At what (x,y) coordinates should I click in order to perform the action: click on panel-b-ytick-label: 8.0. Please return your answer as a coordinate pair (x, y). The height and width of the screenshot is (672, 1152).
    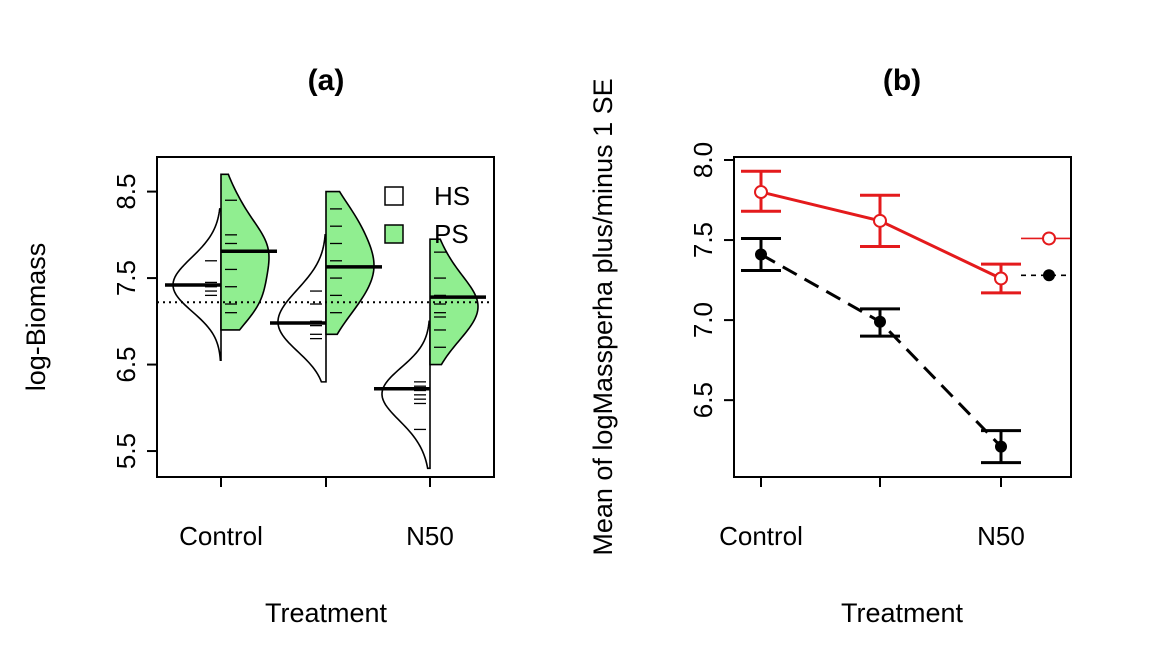
    Looking at the image, I should click on (703, 160).